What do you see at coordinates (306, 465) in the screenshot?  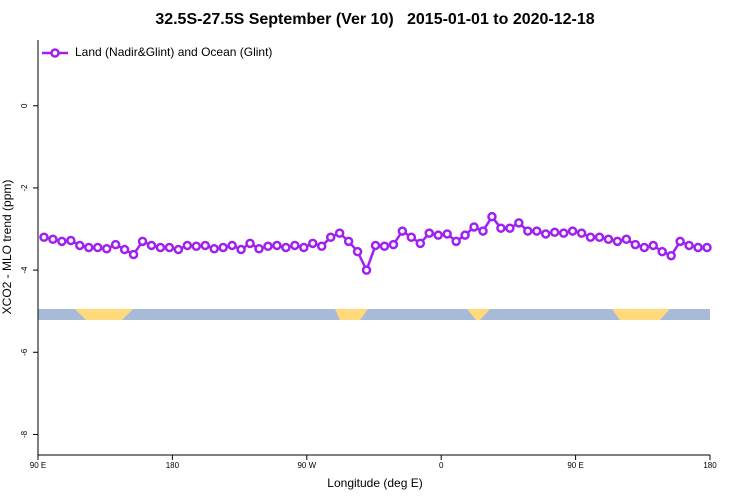 I see `x-tick-label: 90 W` at bounding box center [306, 465].